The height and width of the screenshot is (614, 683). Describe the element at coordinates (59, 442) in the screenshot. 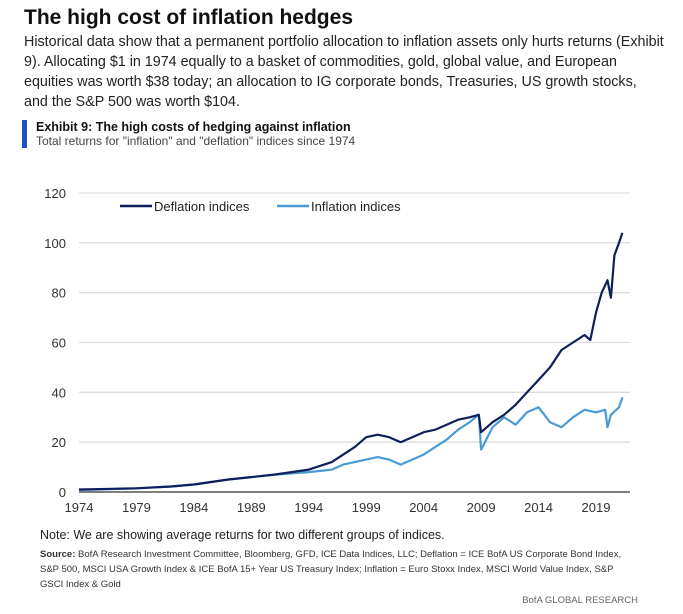

I see `y-tick-label: 20` at that location.